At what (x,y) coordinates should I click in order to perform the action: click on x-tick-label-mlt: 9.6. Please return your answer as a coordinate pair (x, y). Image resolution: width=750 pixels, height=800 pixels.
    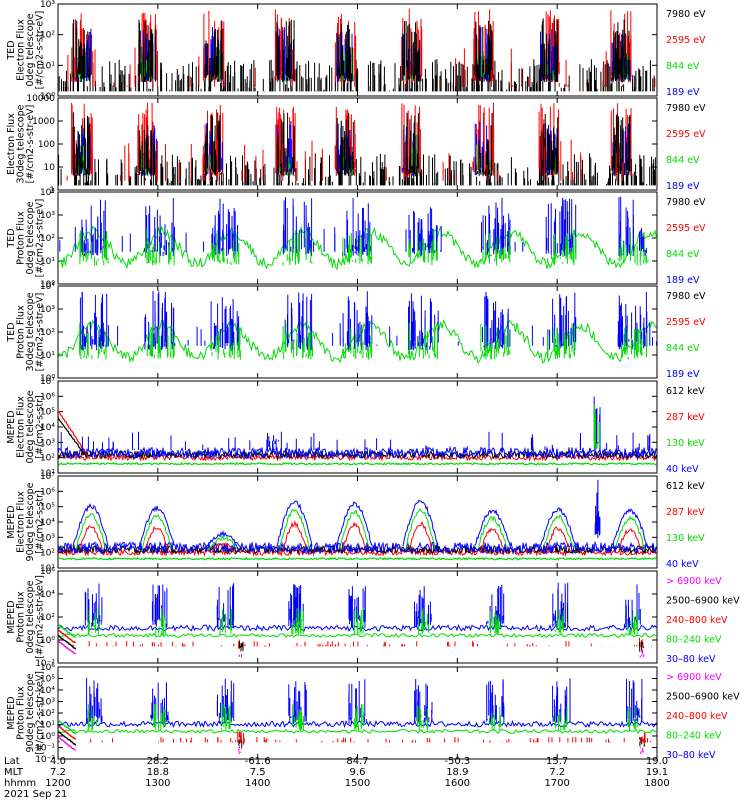
    Looking at the image, I should click on (358, 772).